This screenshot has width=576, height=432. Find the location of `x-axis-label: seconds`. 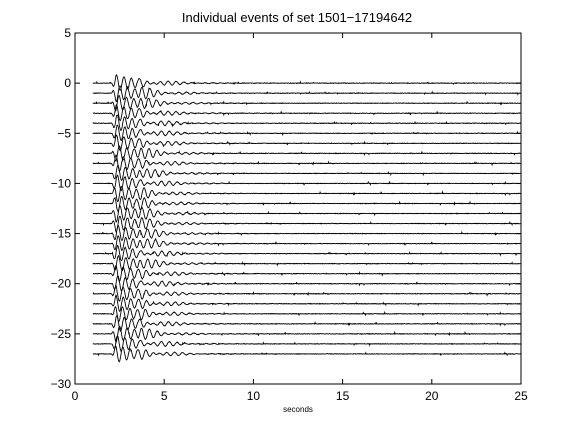

x-axis-label: seconds is located at coordinates (298, 409).